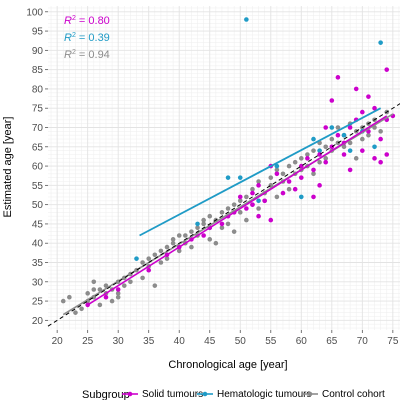 This screenshot has width=400, height=400. What do you see at coordinates (38, 32) in the screenshot?
I see `y-tick-label: 95` at bounding box center [38, 32].